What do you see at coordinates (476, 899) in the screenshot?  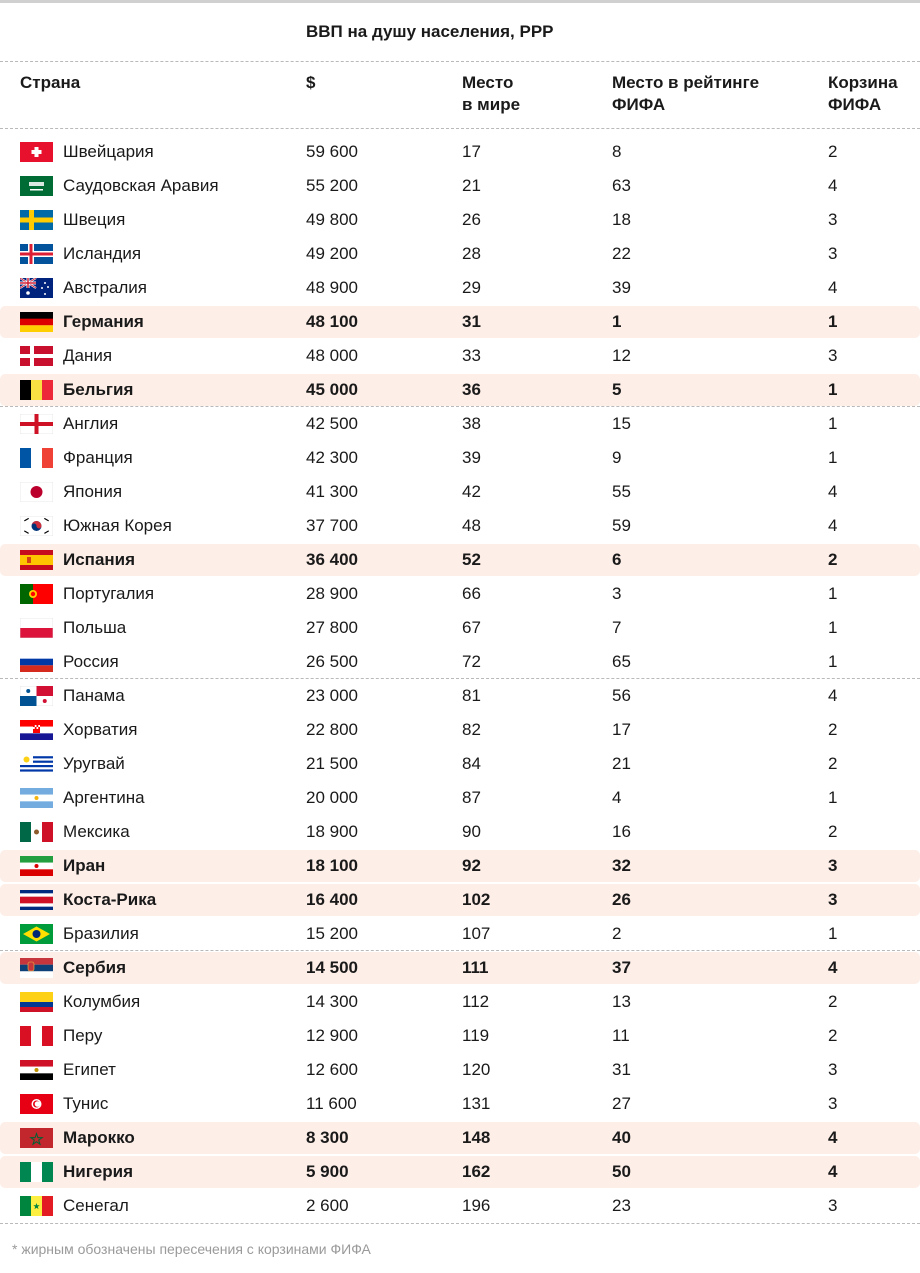 I see `world-rank-value: 102` at bounding box center [476, 899].